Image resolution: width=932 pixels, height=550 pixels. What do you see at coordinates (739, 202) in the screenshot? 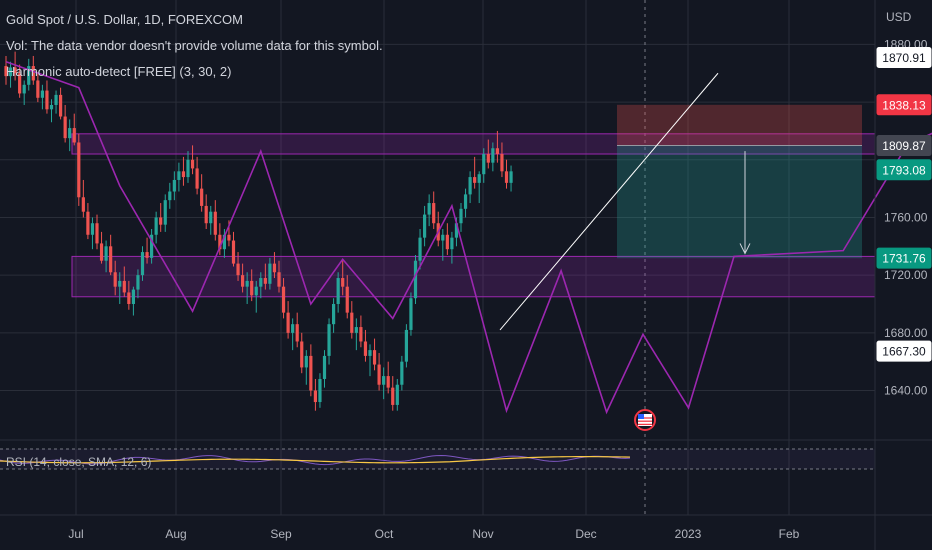
I see `take-profit-zone` at bounding box center [739, 202].